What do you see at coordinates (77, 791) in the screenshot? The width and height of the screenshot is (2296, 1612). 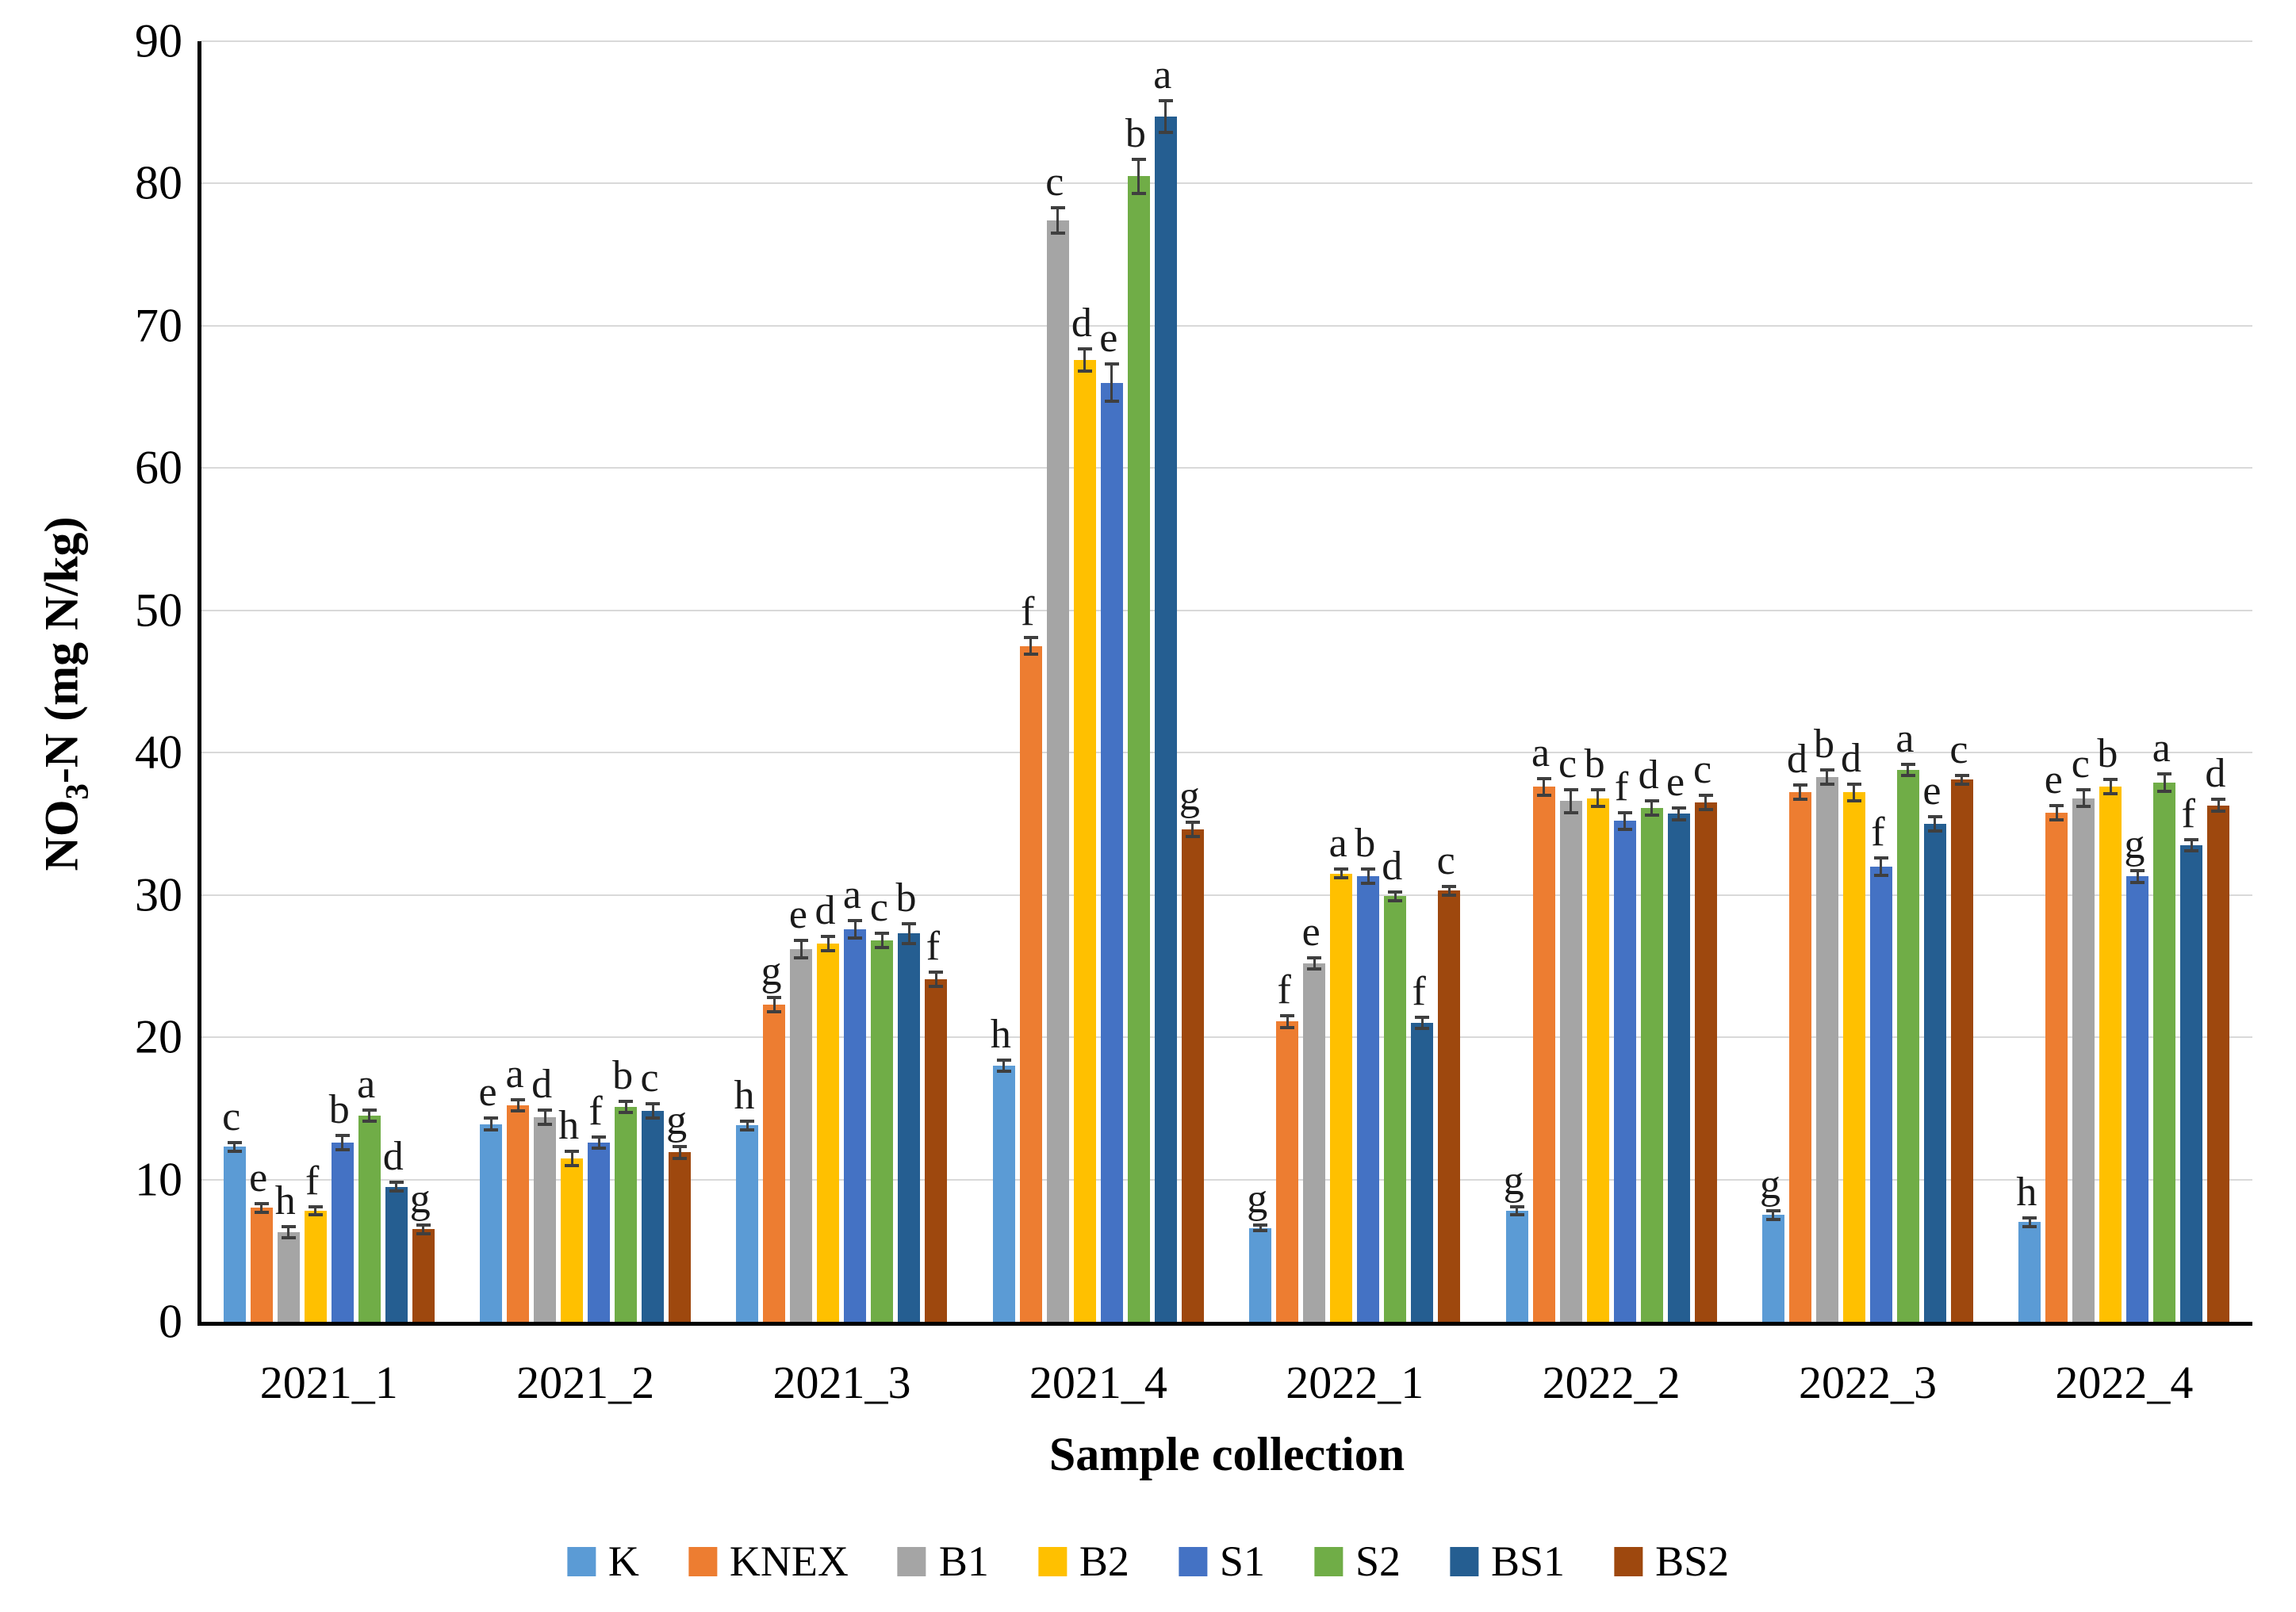 I see `y-axis-title-subscript: 3` at bounding box center [77, 791].